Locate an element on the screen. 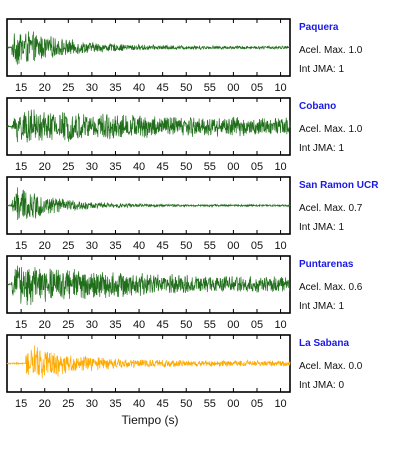 Image resolution: width=410 pixels, height=460 pixels. station-name: La Sabana is located at coordinates (324, 343).